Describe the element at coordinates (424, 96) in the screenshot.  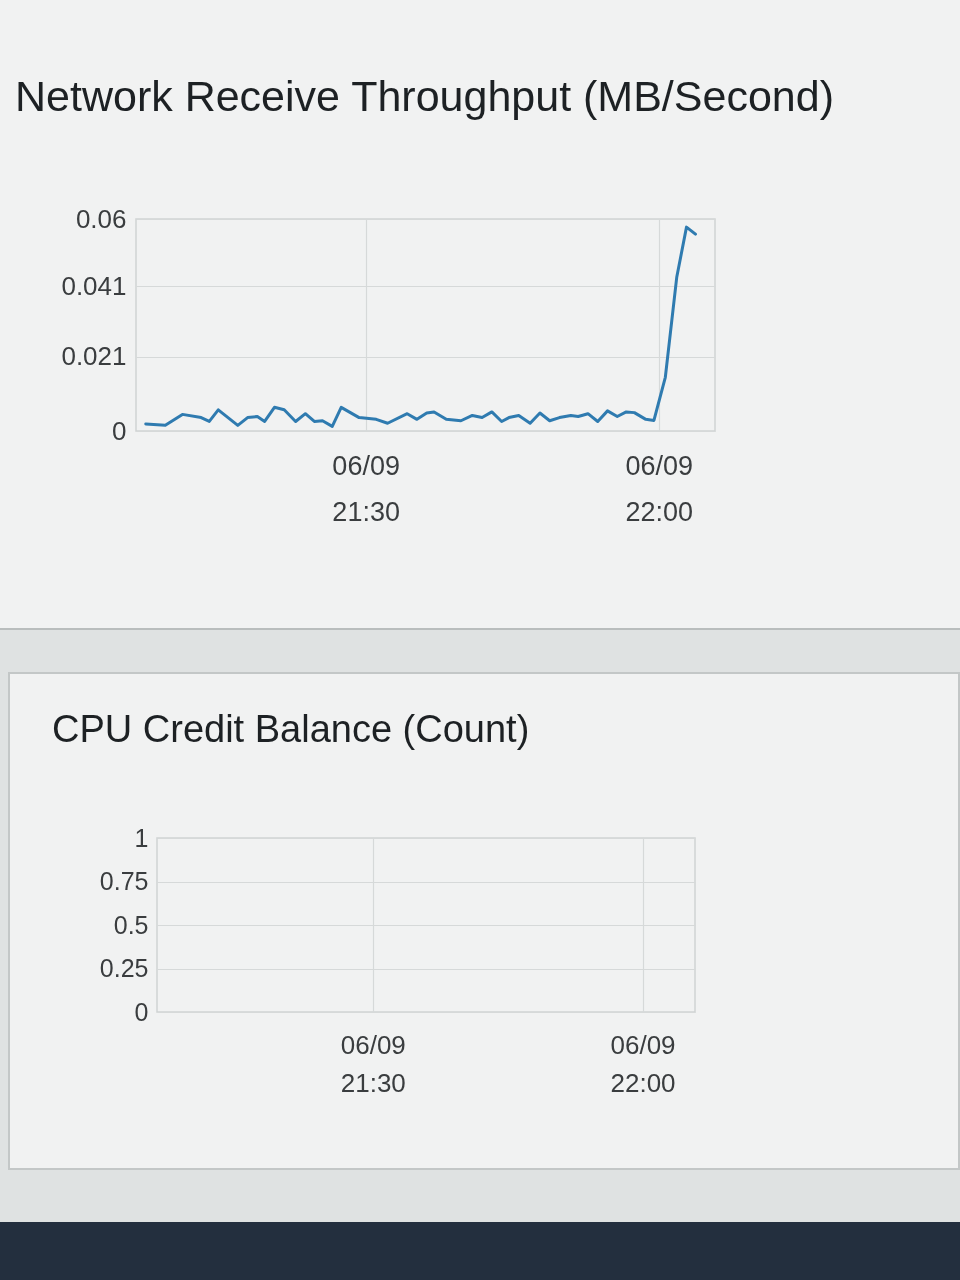
I see `chart-title: Network Receive Throughput (MB/Second)` at that location.